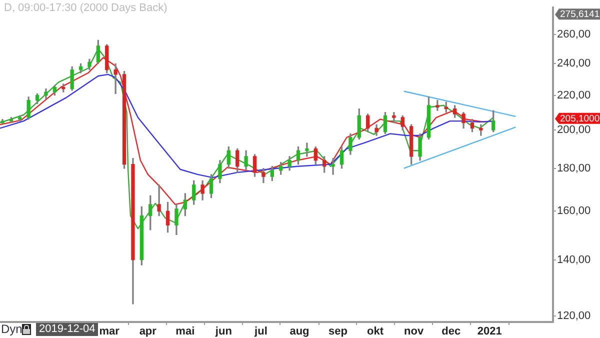 The height and width of the screenshot is (338, 600). What do you see at coordinates (574, 316) in the screenshot?
I see `y-tick-label: 120,00` at bounding box center [574, 316].